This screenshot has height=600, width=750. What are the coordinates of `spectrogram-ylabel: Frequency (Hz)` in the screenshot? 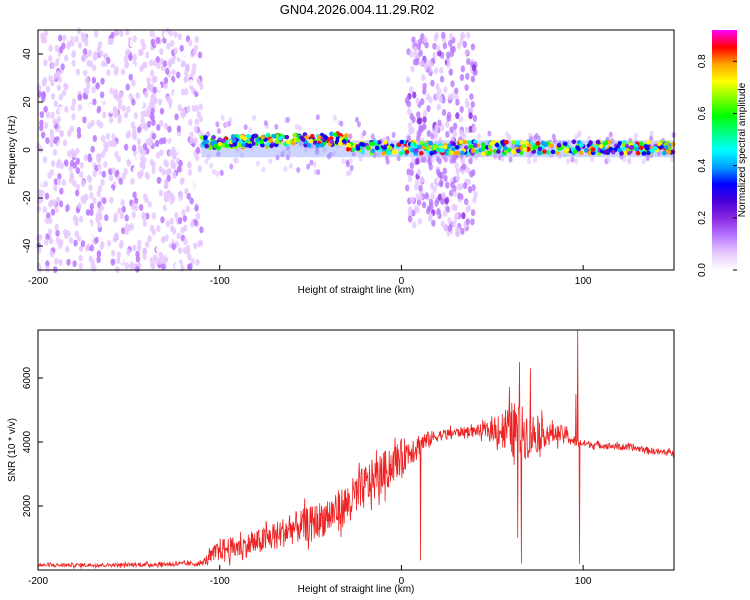 It's located at (12, 150).